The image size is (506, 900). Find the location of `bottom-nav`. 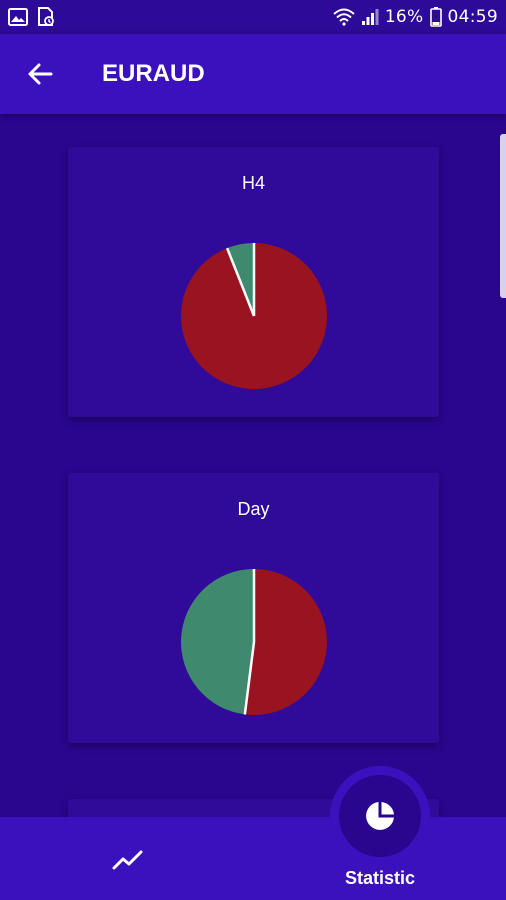

bottom-nav is located at coordinates (253, 858).